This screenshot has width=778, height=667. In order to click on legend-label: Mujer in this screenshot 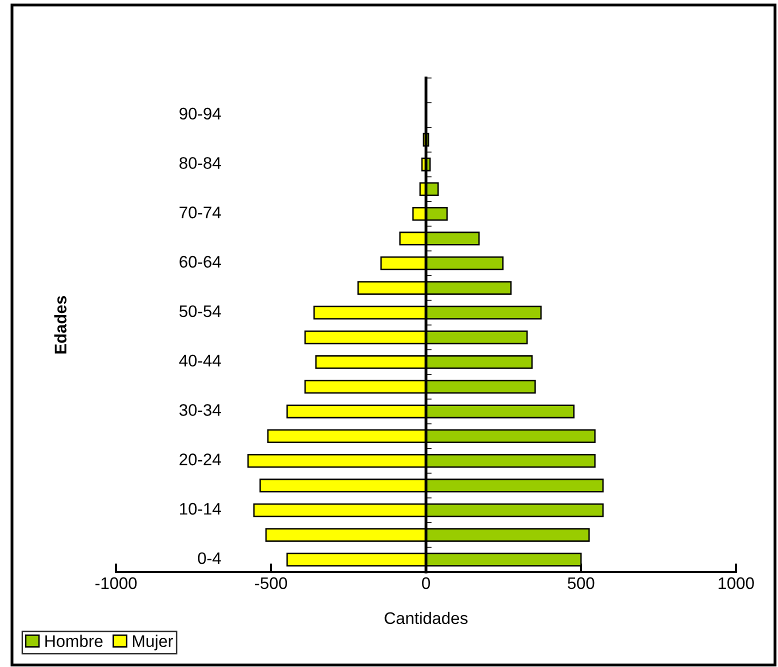, I will do `click(153, 642)`.